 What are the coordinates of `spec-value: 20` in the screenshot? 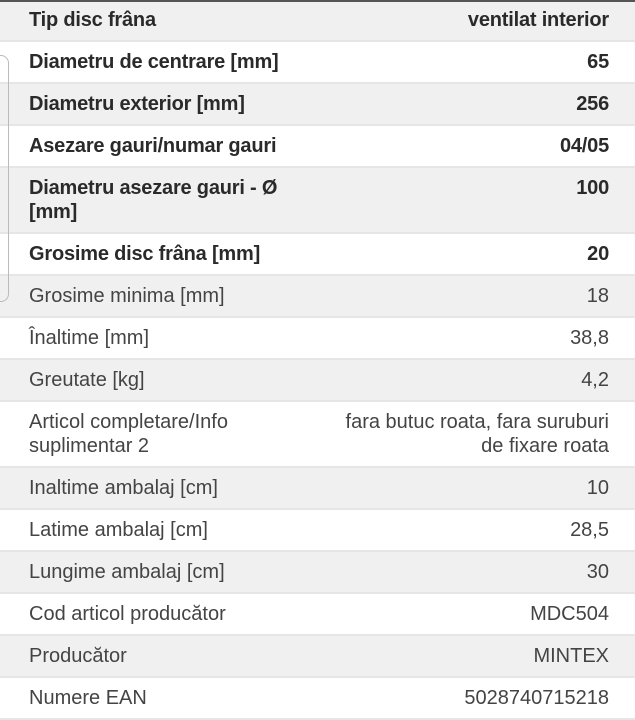 It's located at (598, 254).